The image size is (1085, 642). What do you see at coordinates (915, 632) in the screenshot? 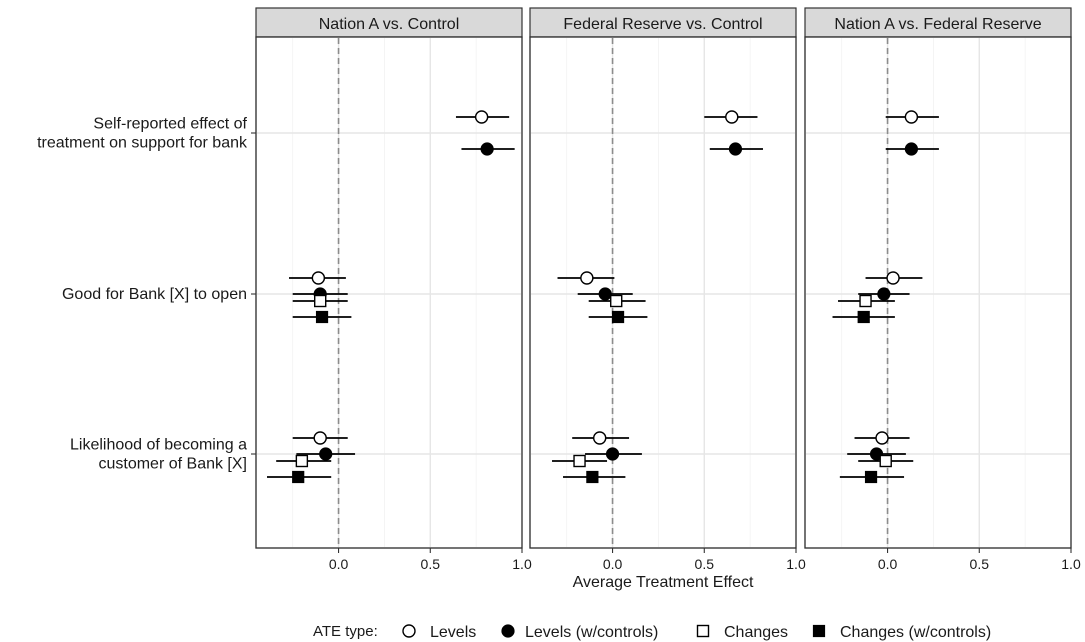
I see `legend-label-changes_ctrl: Changes (w/controls)` at bounding box center [915, 632].